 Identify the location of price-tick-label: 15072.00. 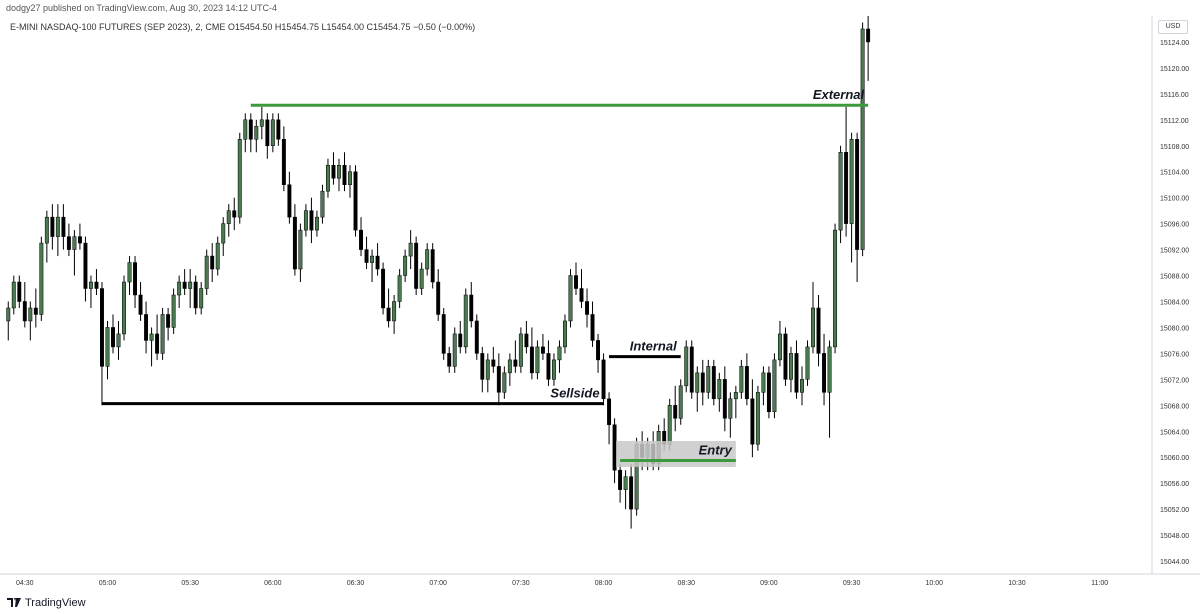
(1174, 380).